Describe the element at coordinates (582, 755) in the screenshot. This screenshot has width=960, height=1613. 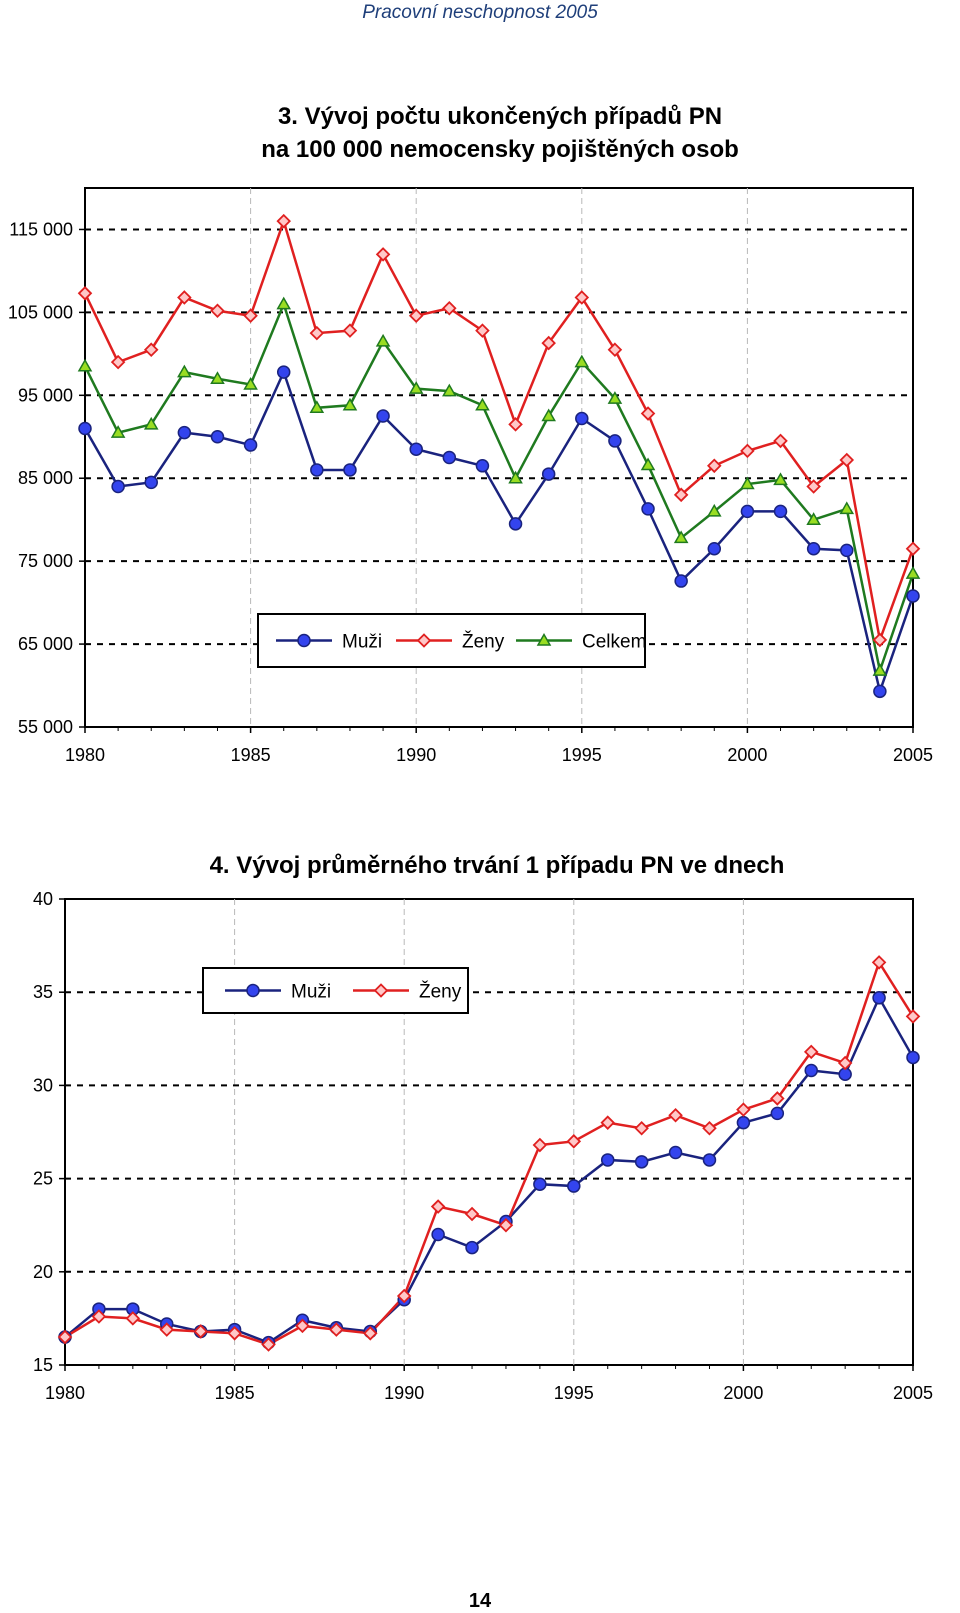
I see `x-tick-label: 1995` at that location.